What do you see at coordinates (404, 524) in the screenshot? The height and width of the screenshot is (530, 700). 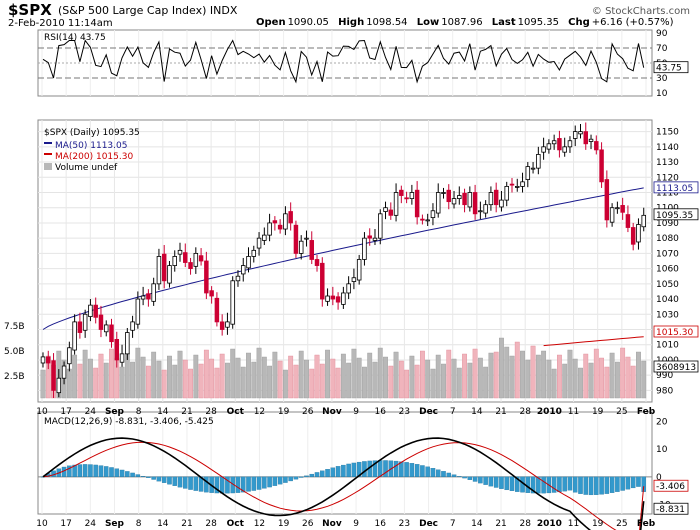 I see `x-tick-label: 23` at bounding box center [404, 524].